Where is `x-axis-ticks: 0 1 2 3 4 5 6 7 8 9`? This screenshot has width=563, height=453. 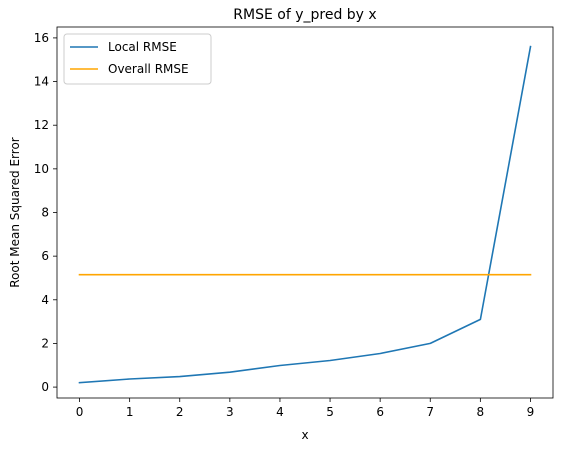
x-axis-ticks: 0 1 2 3 4 5 6 7 8 9 is located at coordinates (305, 408).